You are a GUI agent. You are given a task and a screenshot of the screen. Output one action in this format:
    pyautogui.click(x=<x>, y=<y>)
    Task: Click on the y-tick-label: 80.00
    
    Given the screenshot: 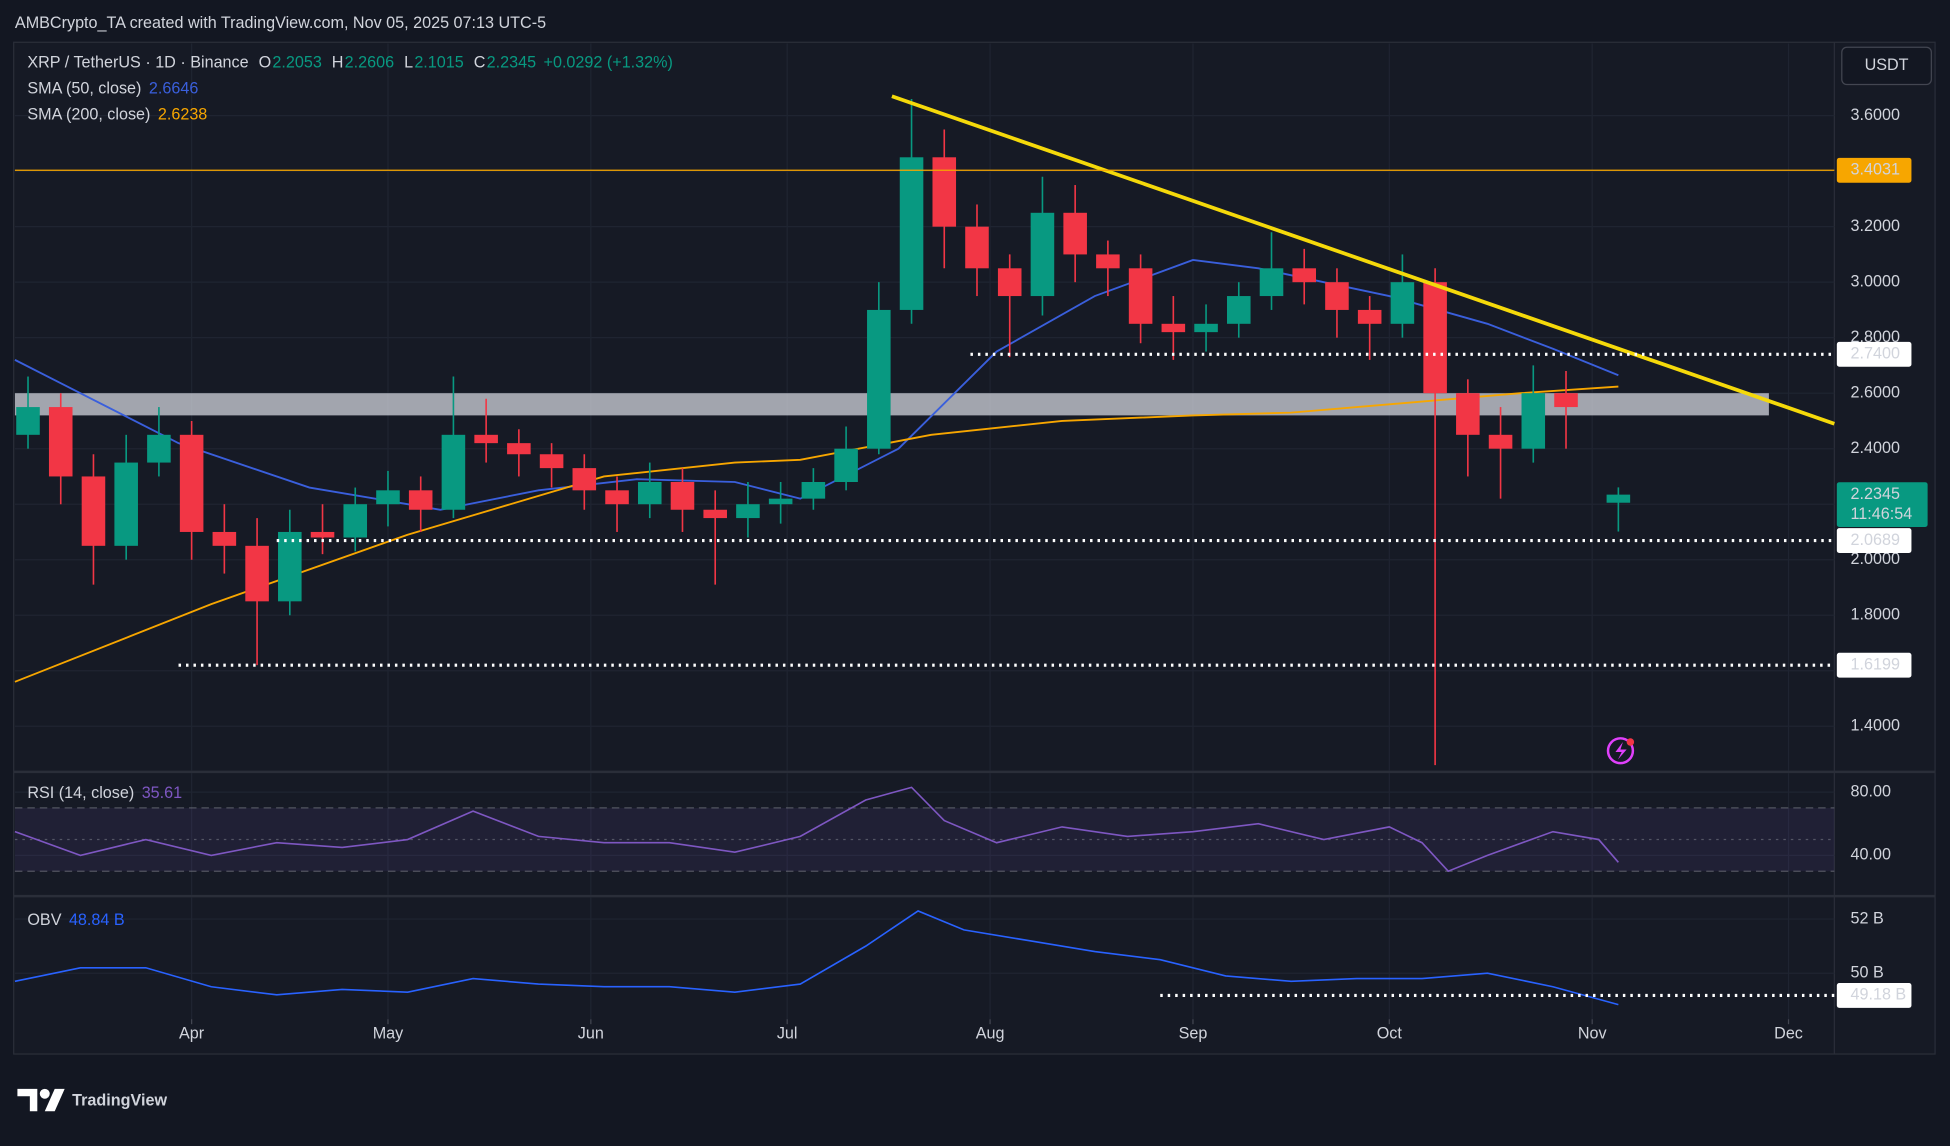 What is the action you would take?
    pyautogui.click(x=1871, y=791)
    